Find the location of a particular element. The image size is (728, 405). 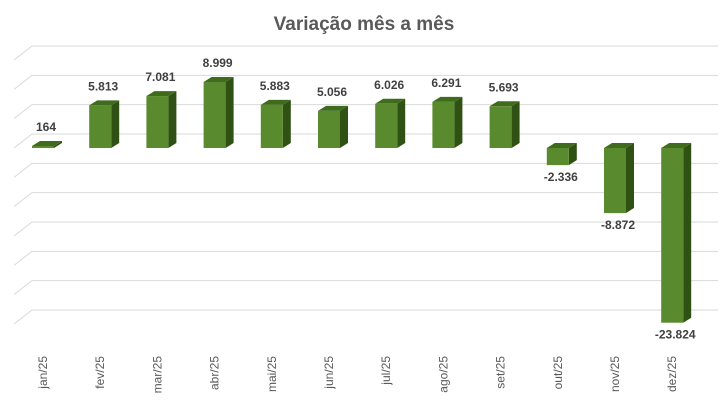

x-tick-label: out/25 is located at coordinates (558, 373).